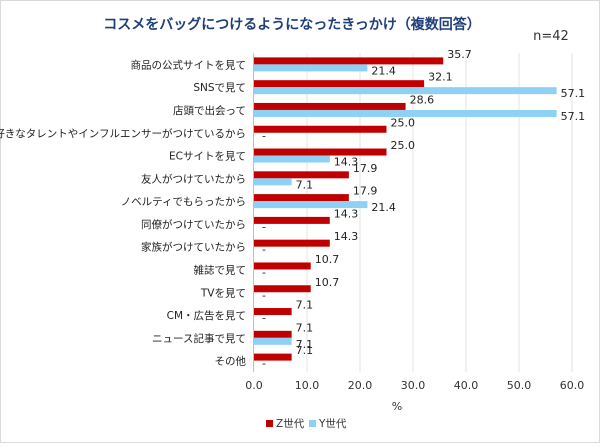  I want to click on category-label: ニュース記事で見て, so click(199, 338).